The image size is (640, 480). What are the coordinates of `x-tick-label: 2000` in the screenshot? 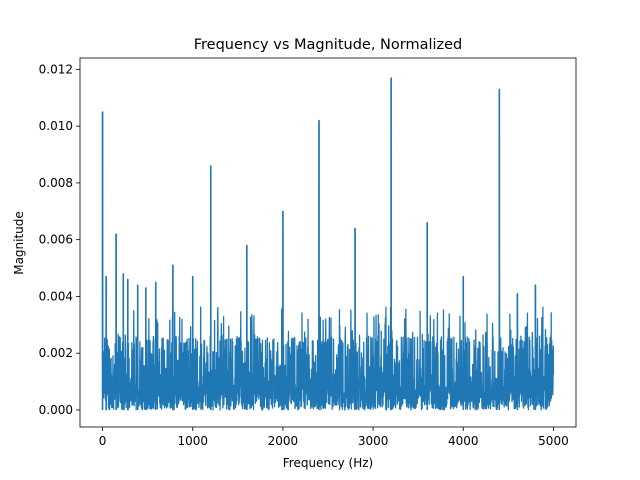 It's located at (283, 441).